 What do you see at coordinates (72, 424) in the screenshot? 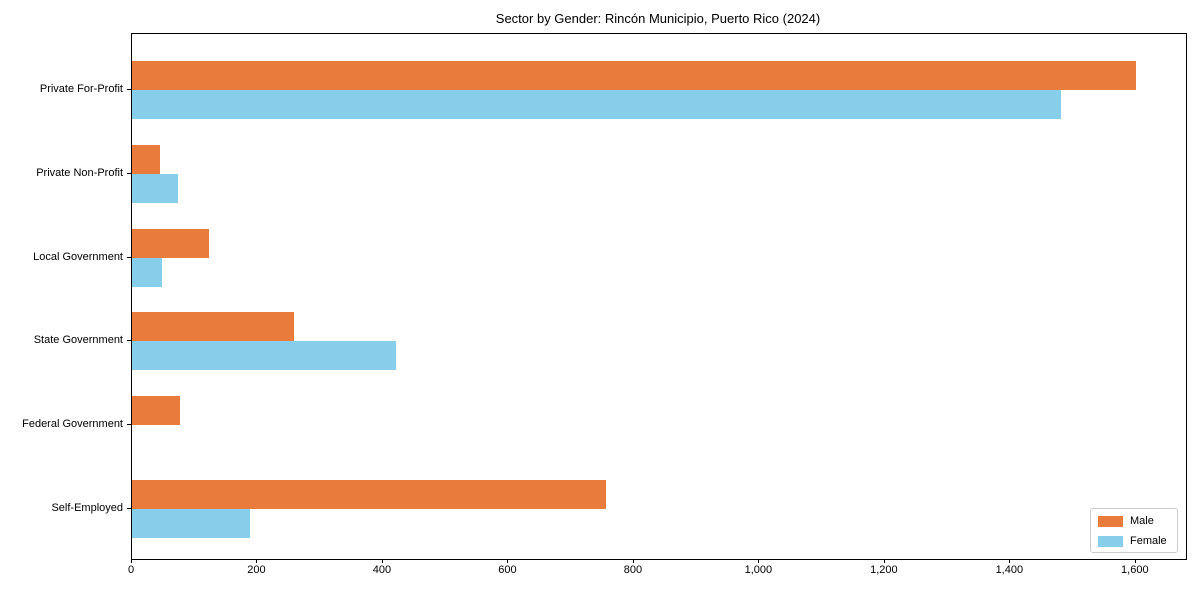
I see `y-tick-label-federal-government: Federal Government` at bounding box center [72, 424].